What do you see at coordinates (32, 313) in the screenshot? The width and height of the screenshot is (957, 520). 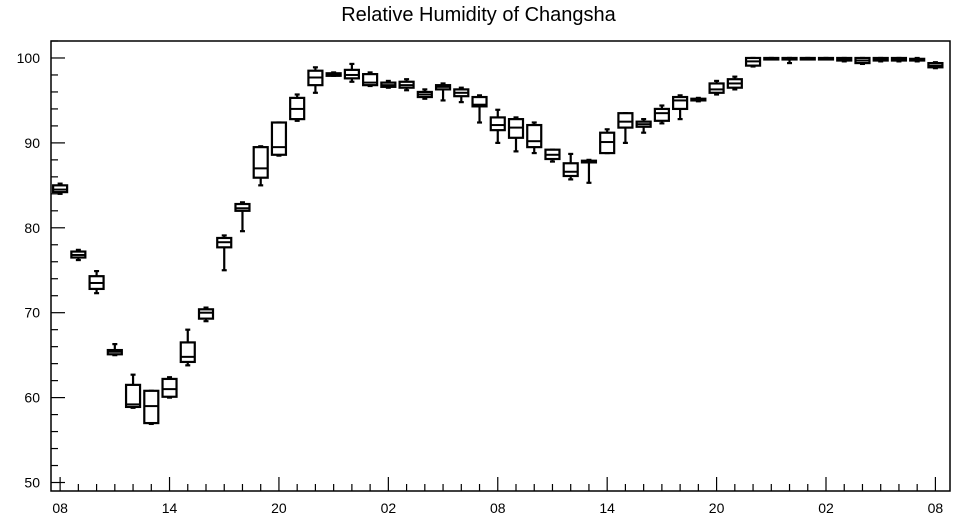 I see `y-tick-label: 70` at bounding box center [32, 313].